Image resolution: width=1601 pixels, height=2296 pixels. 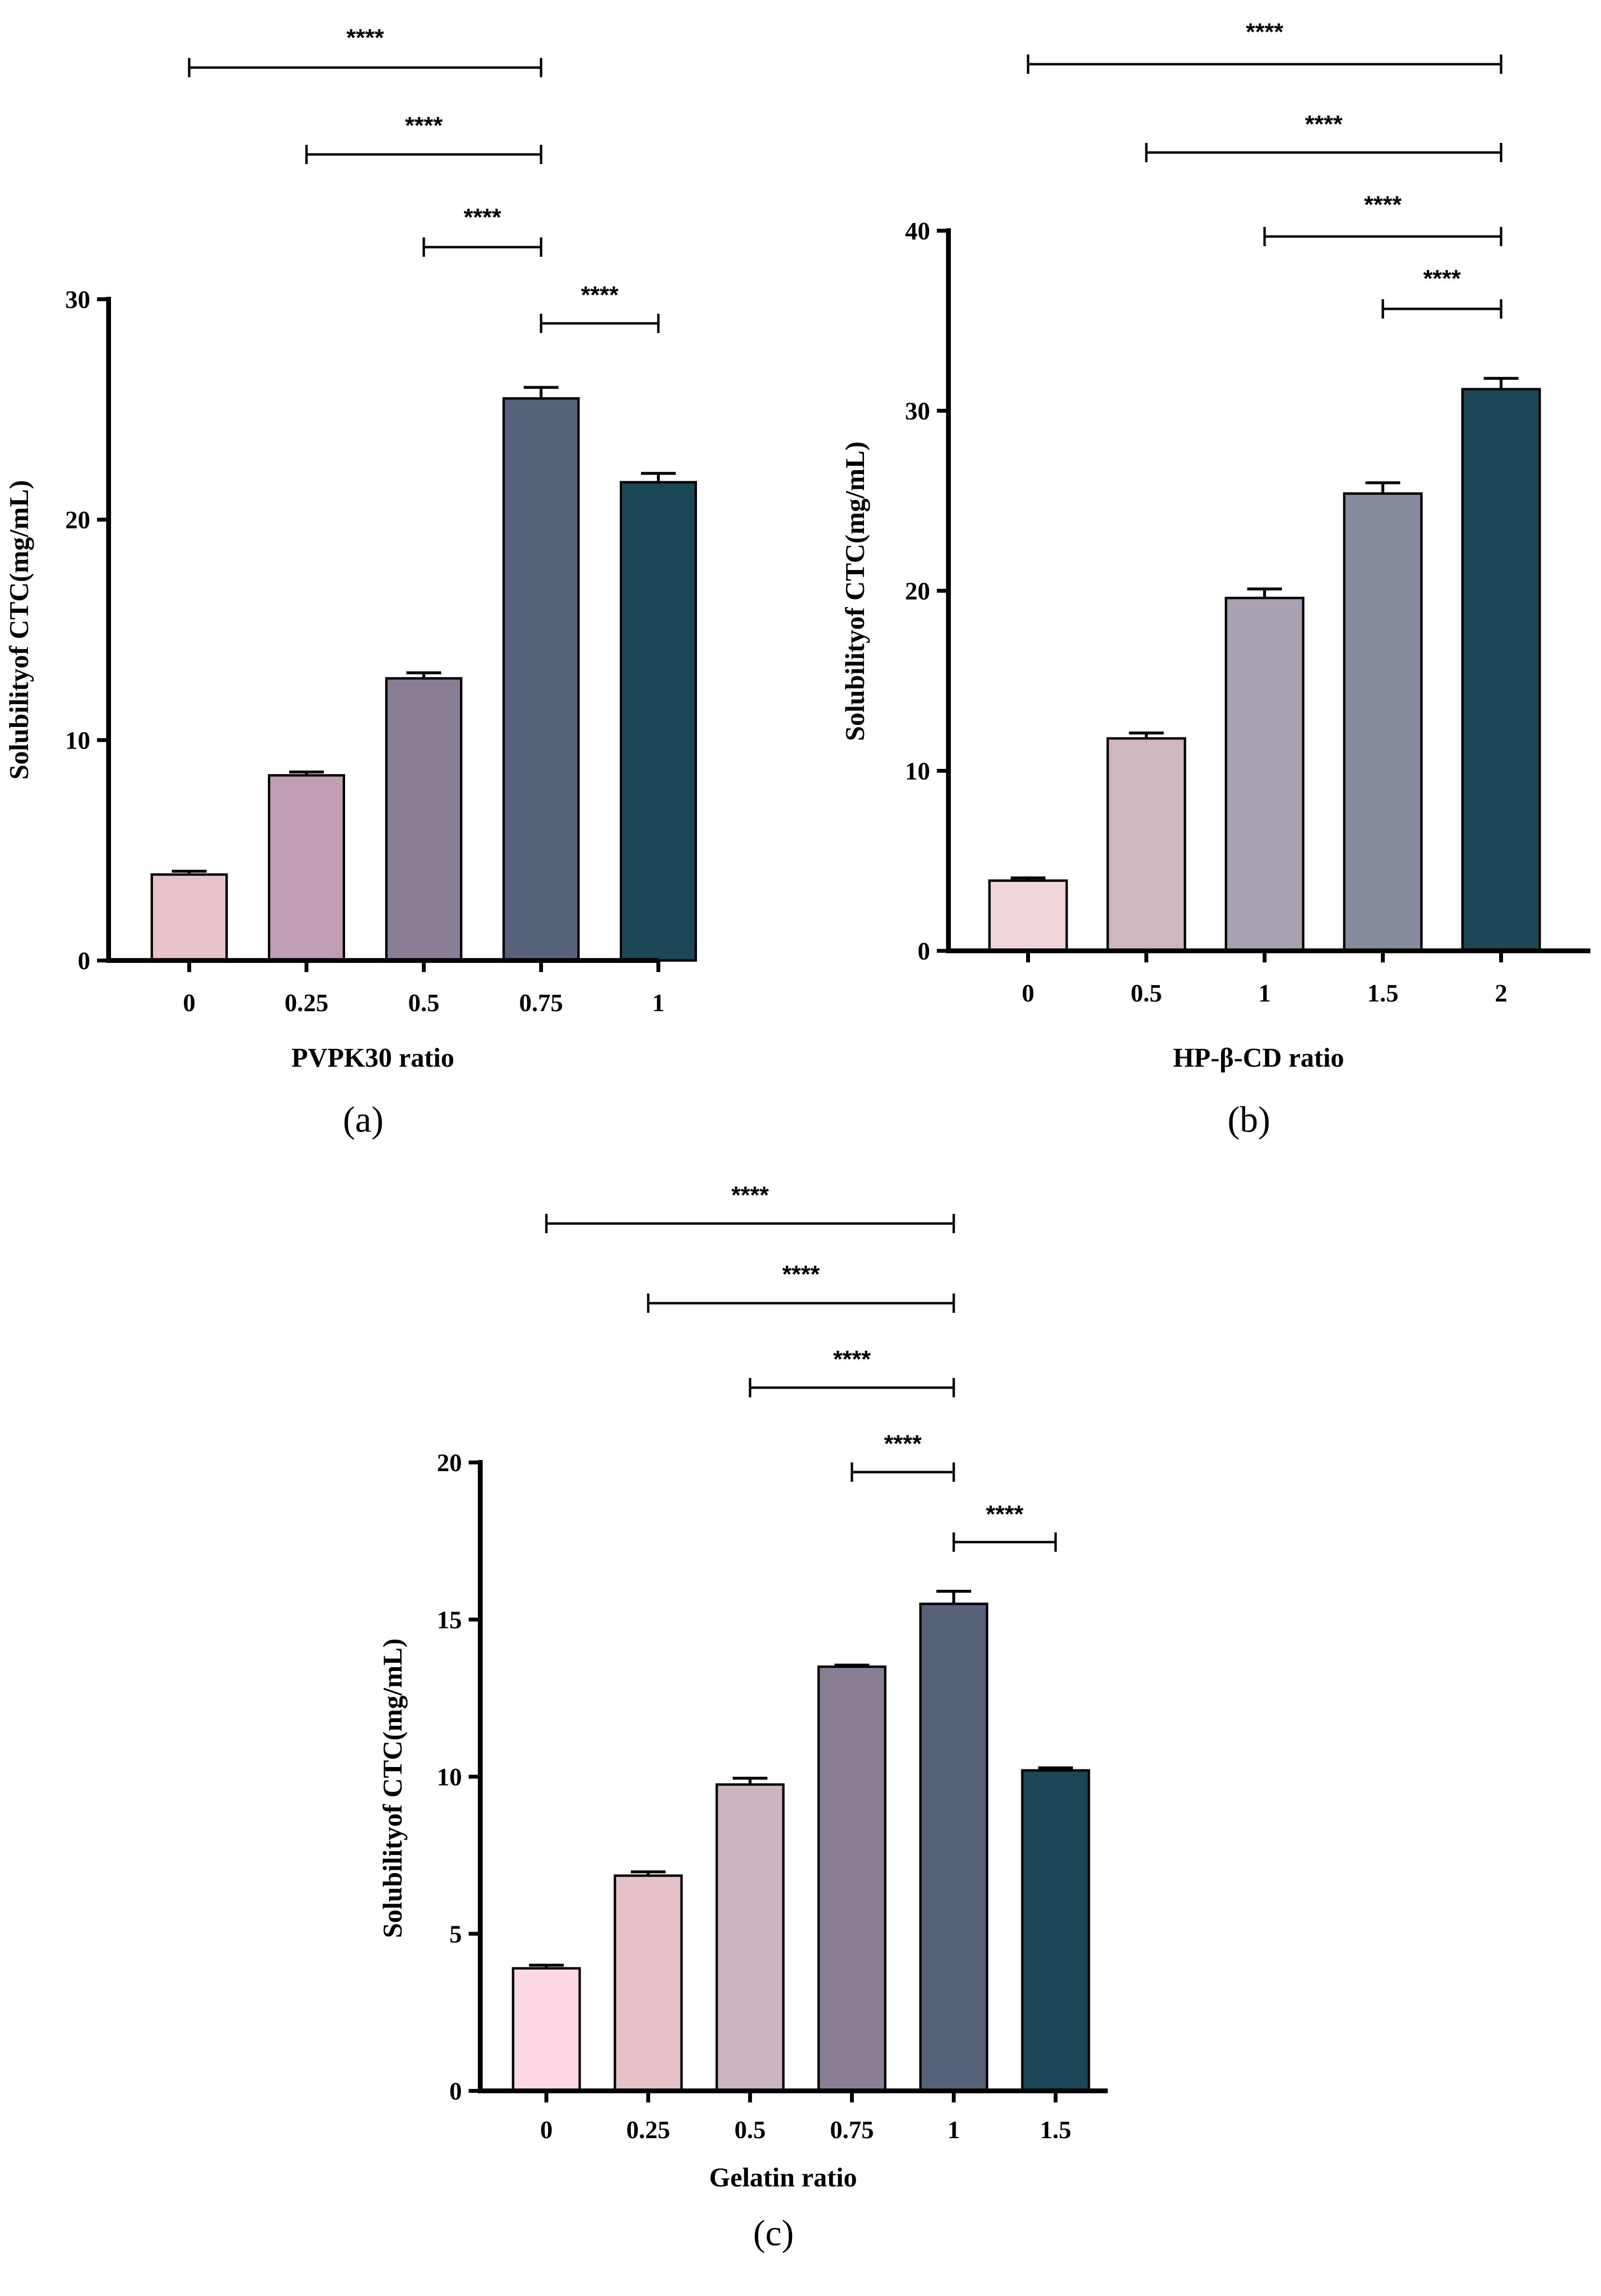 What do you see at coordinates (363, 1119) in the screenshot?
I see `panel-label: (a)` at bounding box center [363, 1119].